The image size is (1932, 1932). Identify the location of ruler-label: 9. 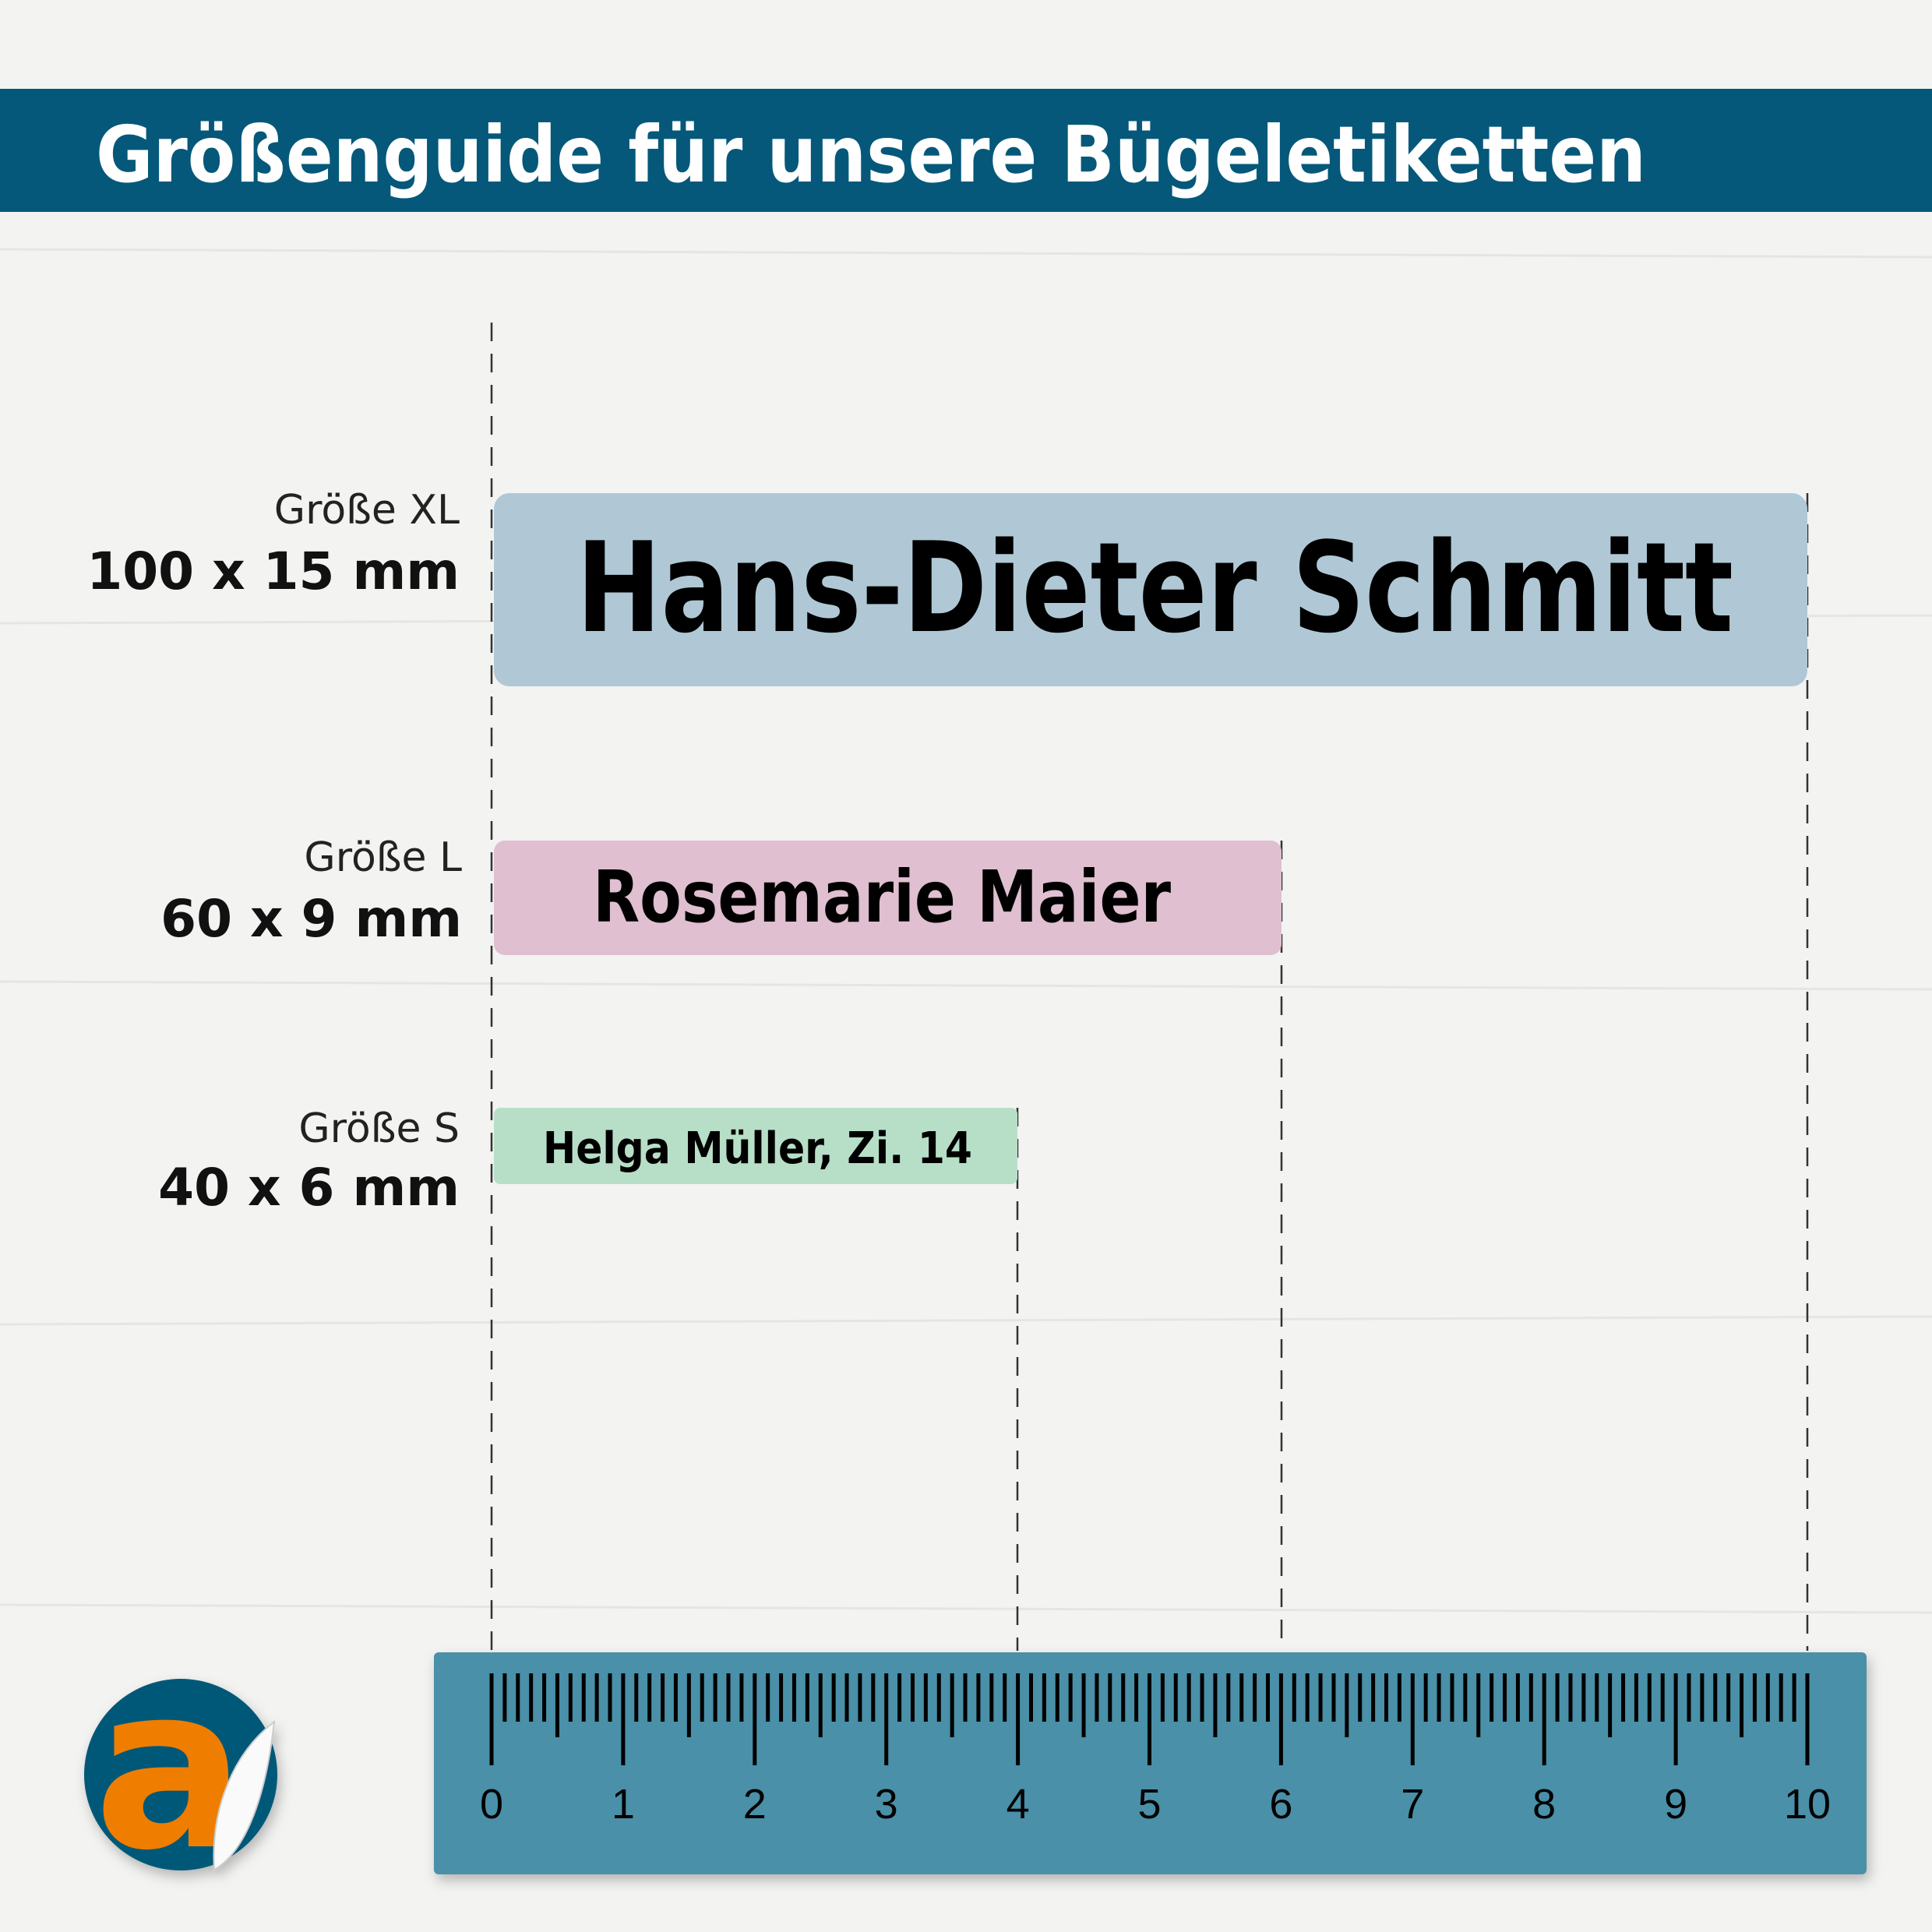
(1675, 1804).